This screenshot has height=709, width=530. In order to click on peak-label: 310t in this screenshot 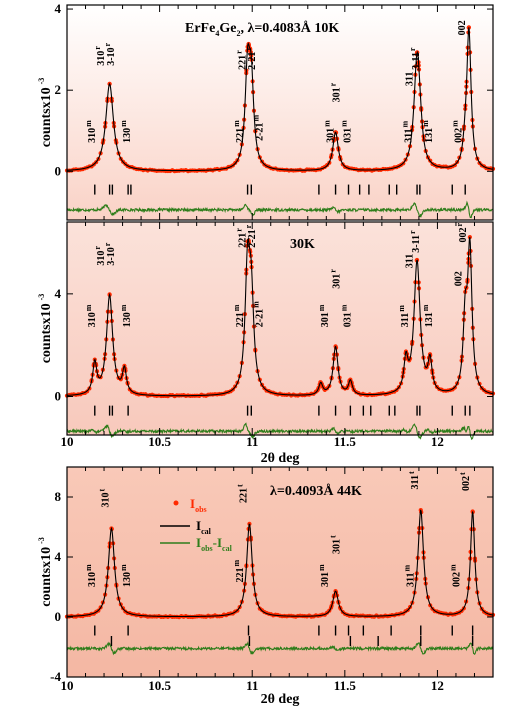, I will do `click(105, 498)`.